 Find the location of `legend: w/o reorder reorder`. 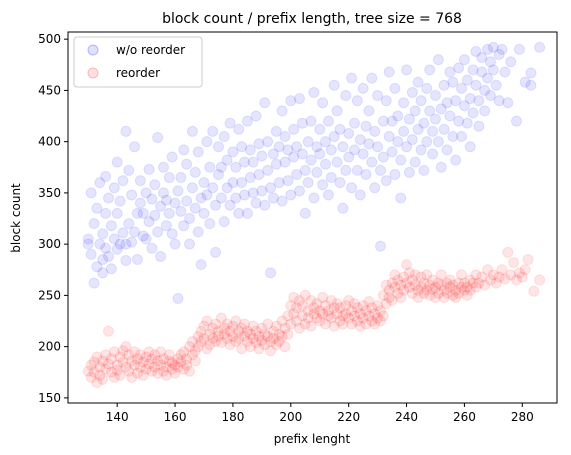

legend: w/o reorder reorder is located at coordinates (138, 62).